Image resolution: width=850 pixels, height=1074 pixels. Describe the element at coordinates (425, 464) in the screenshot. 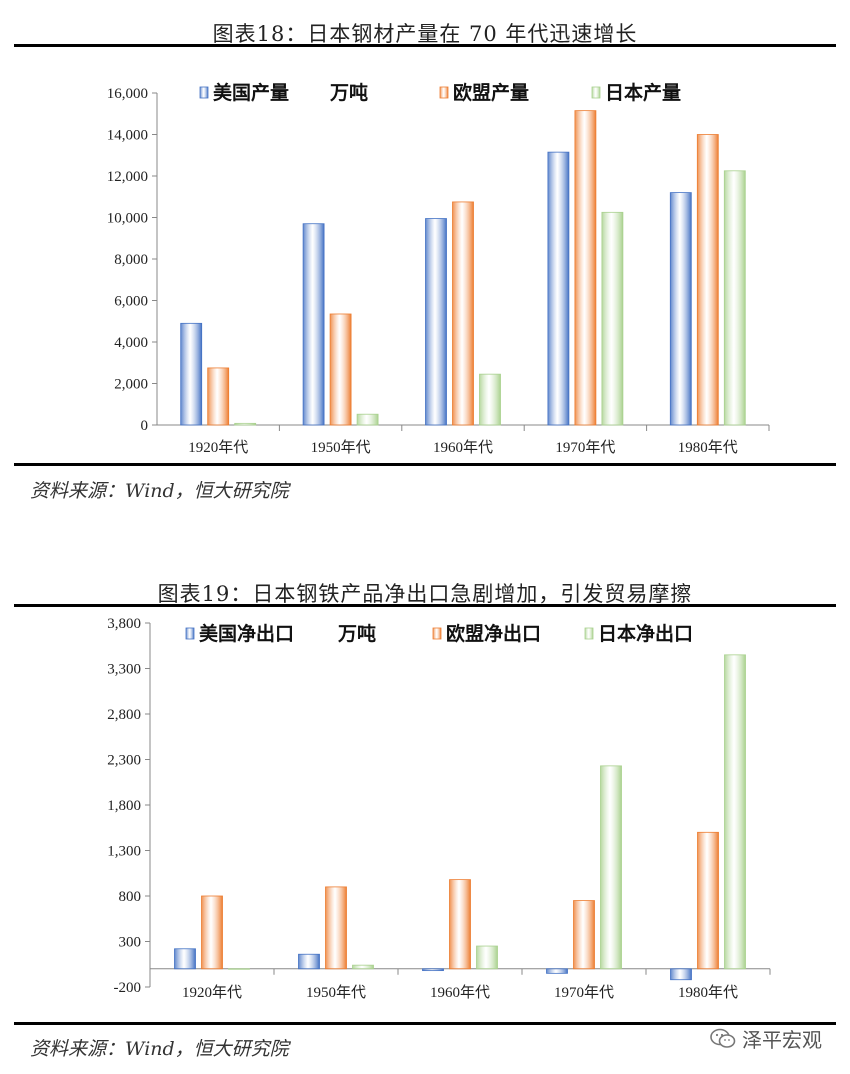

I see `chart1-bottom-rule` at that location.